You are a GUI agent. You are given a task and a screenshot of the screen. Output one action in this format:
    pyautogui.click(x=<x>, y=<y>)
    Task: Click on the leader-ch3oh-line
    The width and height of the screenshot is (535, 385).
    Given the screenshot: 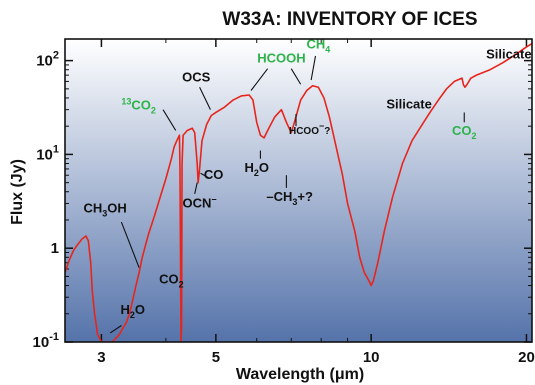 What is the action you would take?
    pyautogui.click(x=130, y=244)
    